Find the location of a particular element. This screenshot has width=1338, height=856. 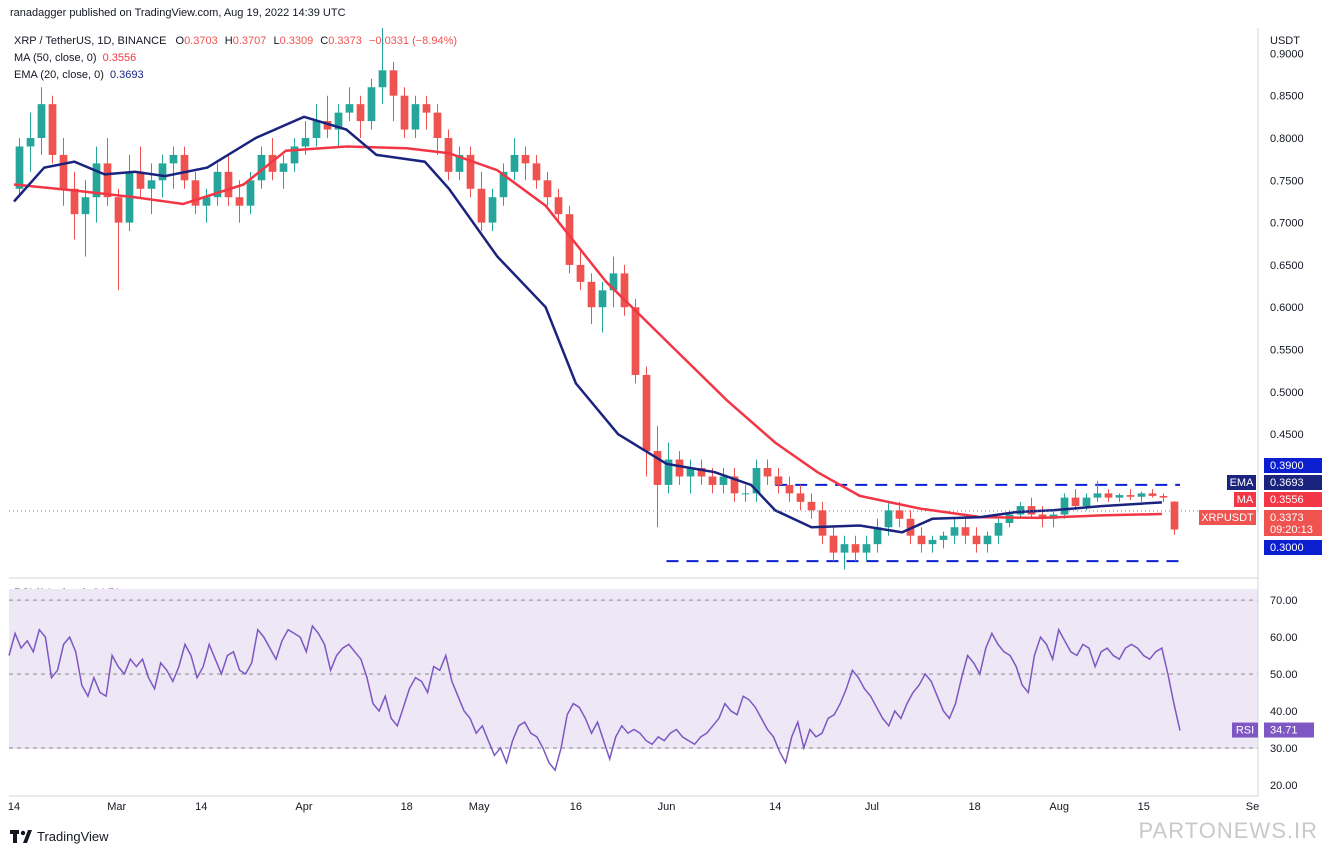

rsi-tick-label: 70.00 is located at coordinates (1284, 601).